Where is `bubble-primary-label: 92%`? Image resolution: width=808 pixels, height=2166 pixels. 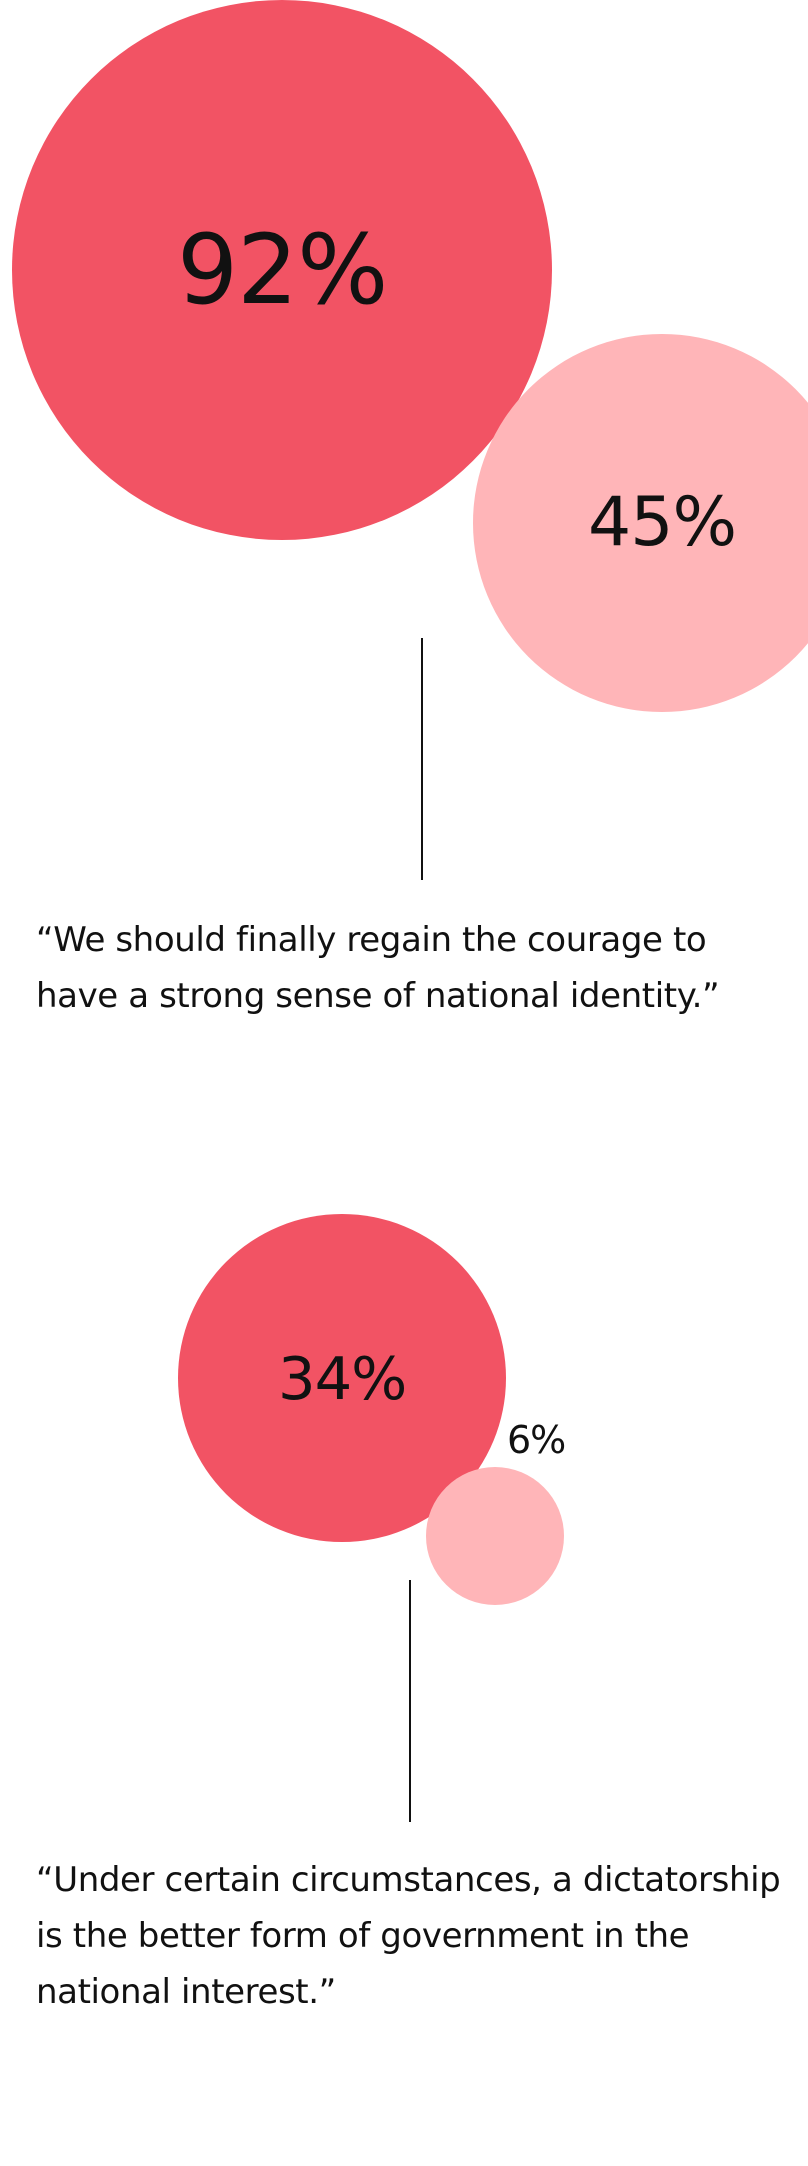 bubble-primary-label: 92% is located at coordinates (282, 270).